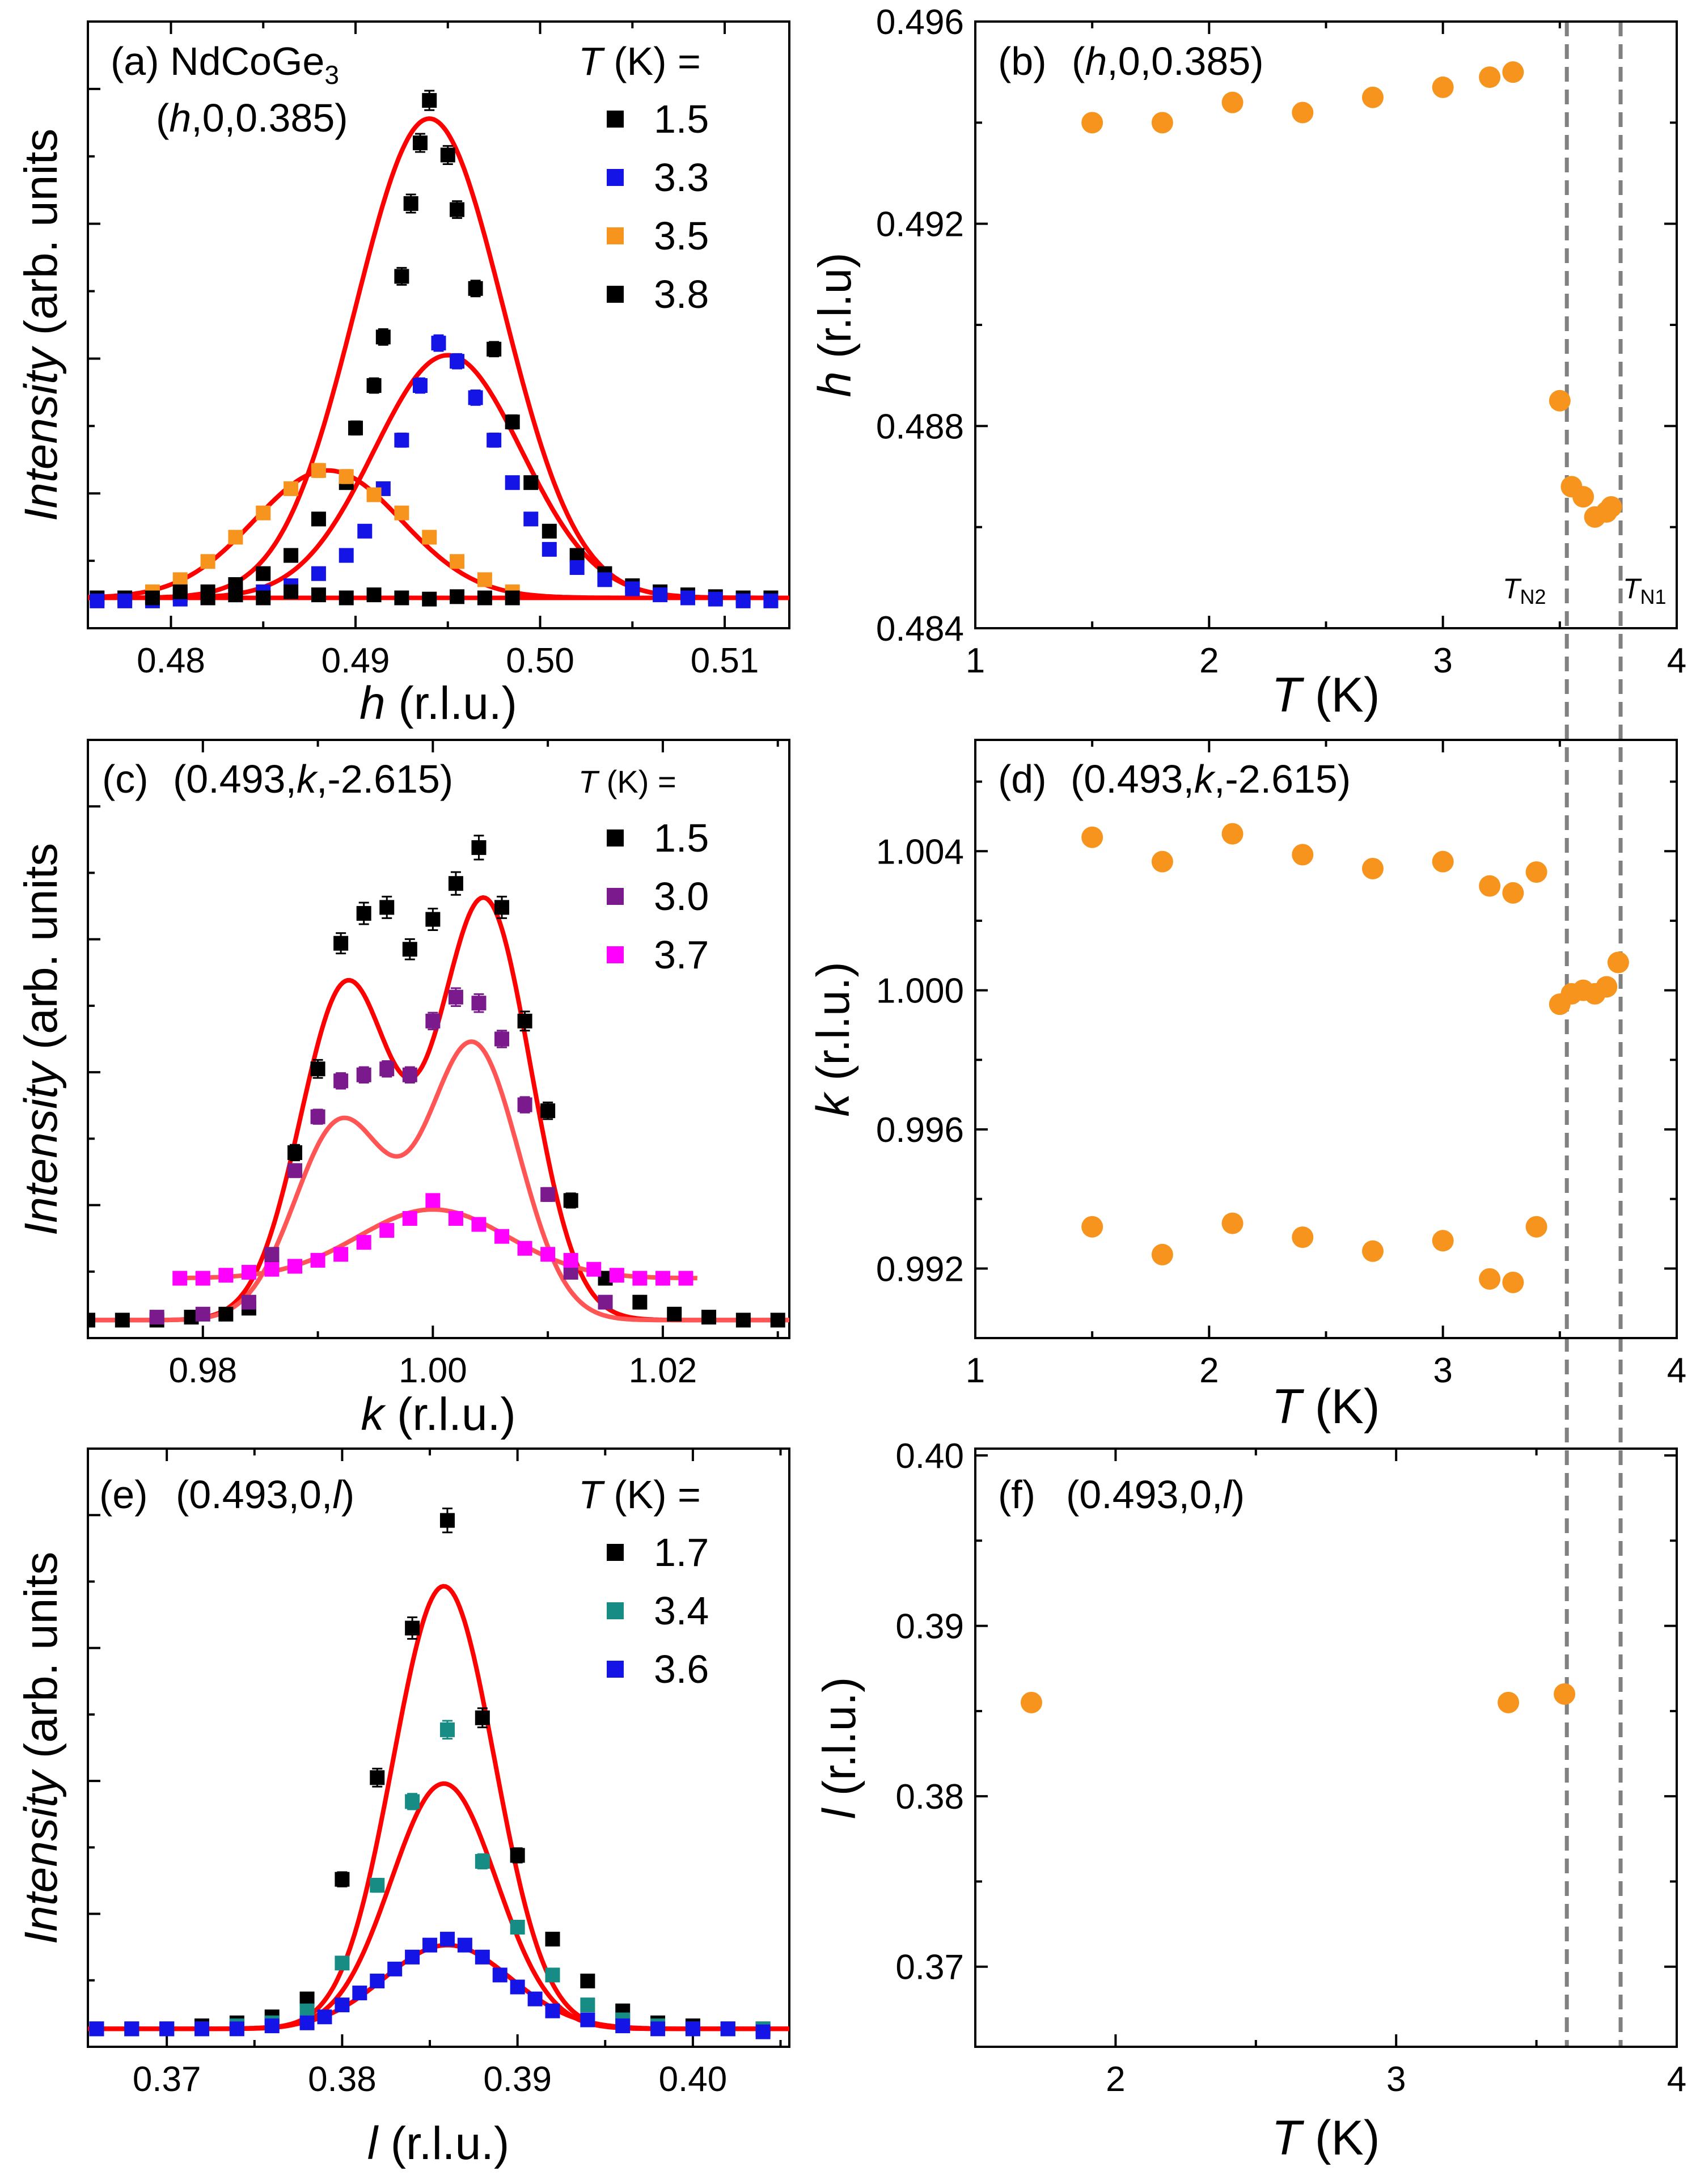 This screenshot has width=1696, height=2184. What do you see at coordinates (457, 1774) in the screenshot?
I see `x-axis-ticks: 0.37 0.38 0.39 0.40` at bounding box center [457, 1774].